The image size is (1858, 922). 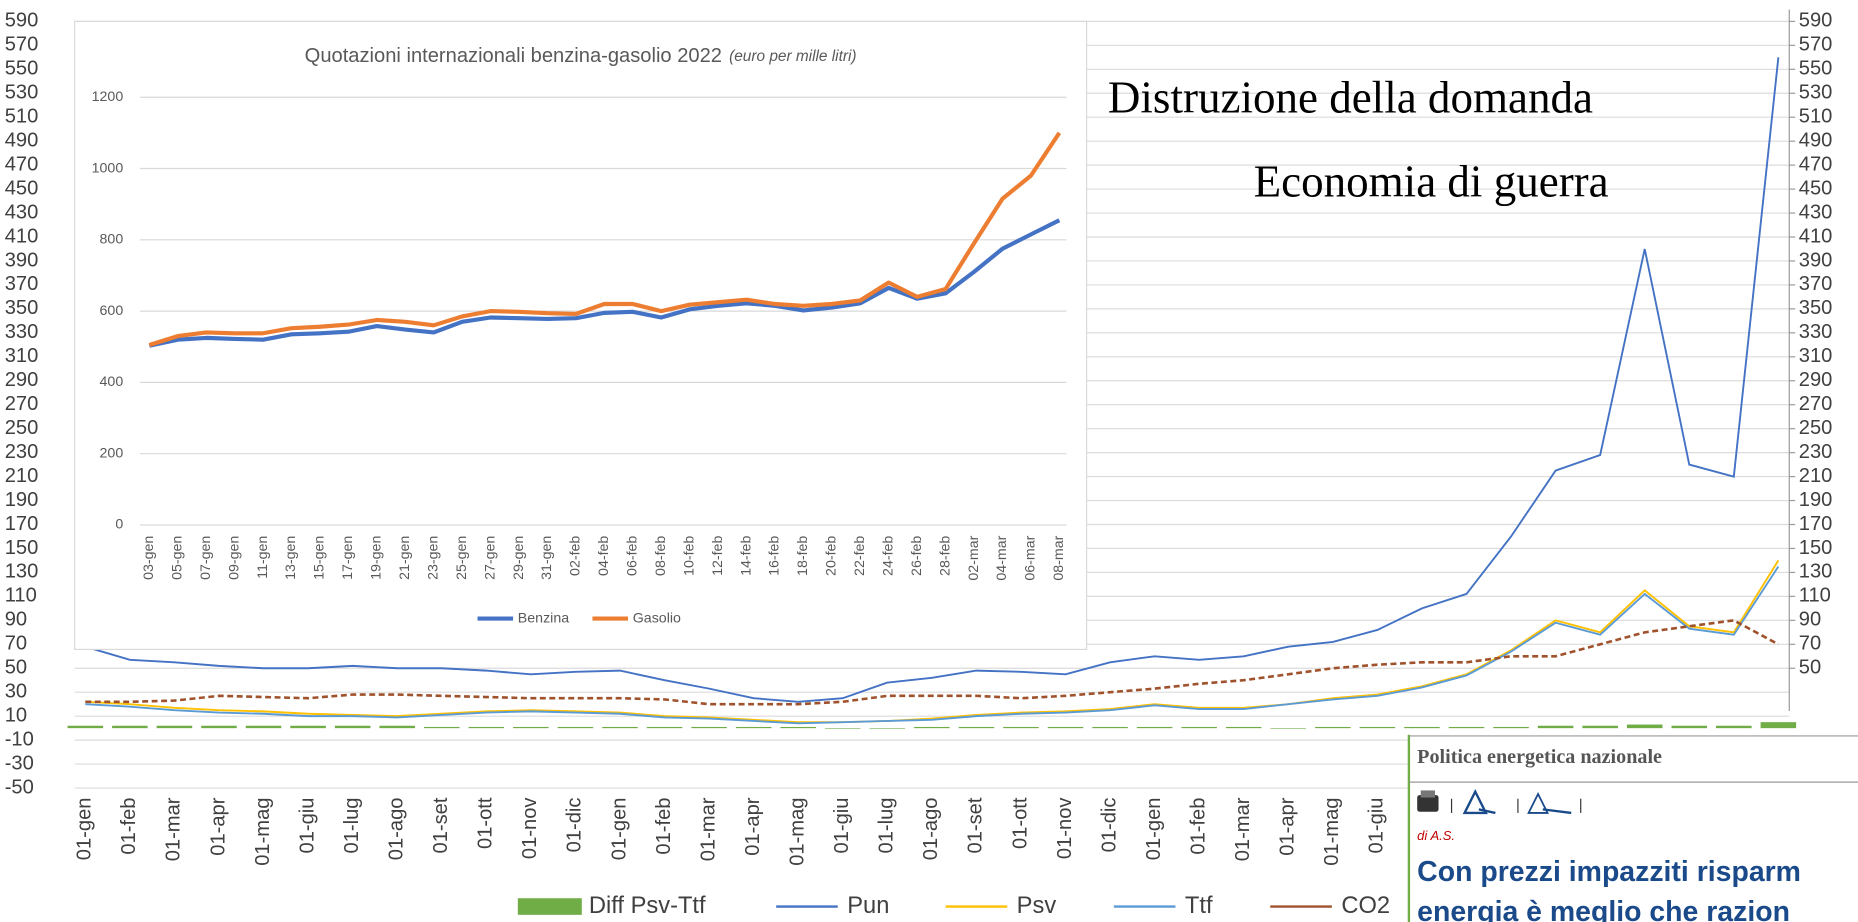 I want to click on y2-tick-label: 530, so click(x=1816, y=93).